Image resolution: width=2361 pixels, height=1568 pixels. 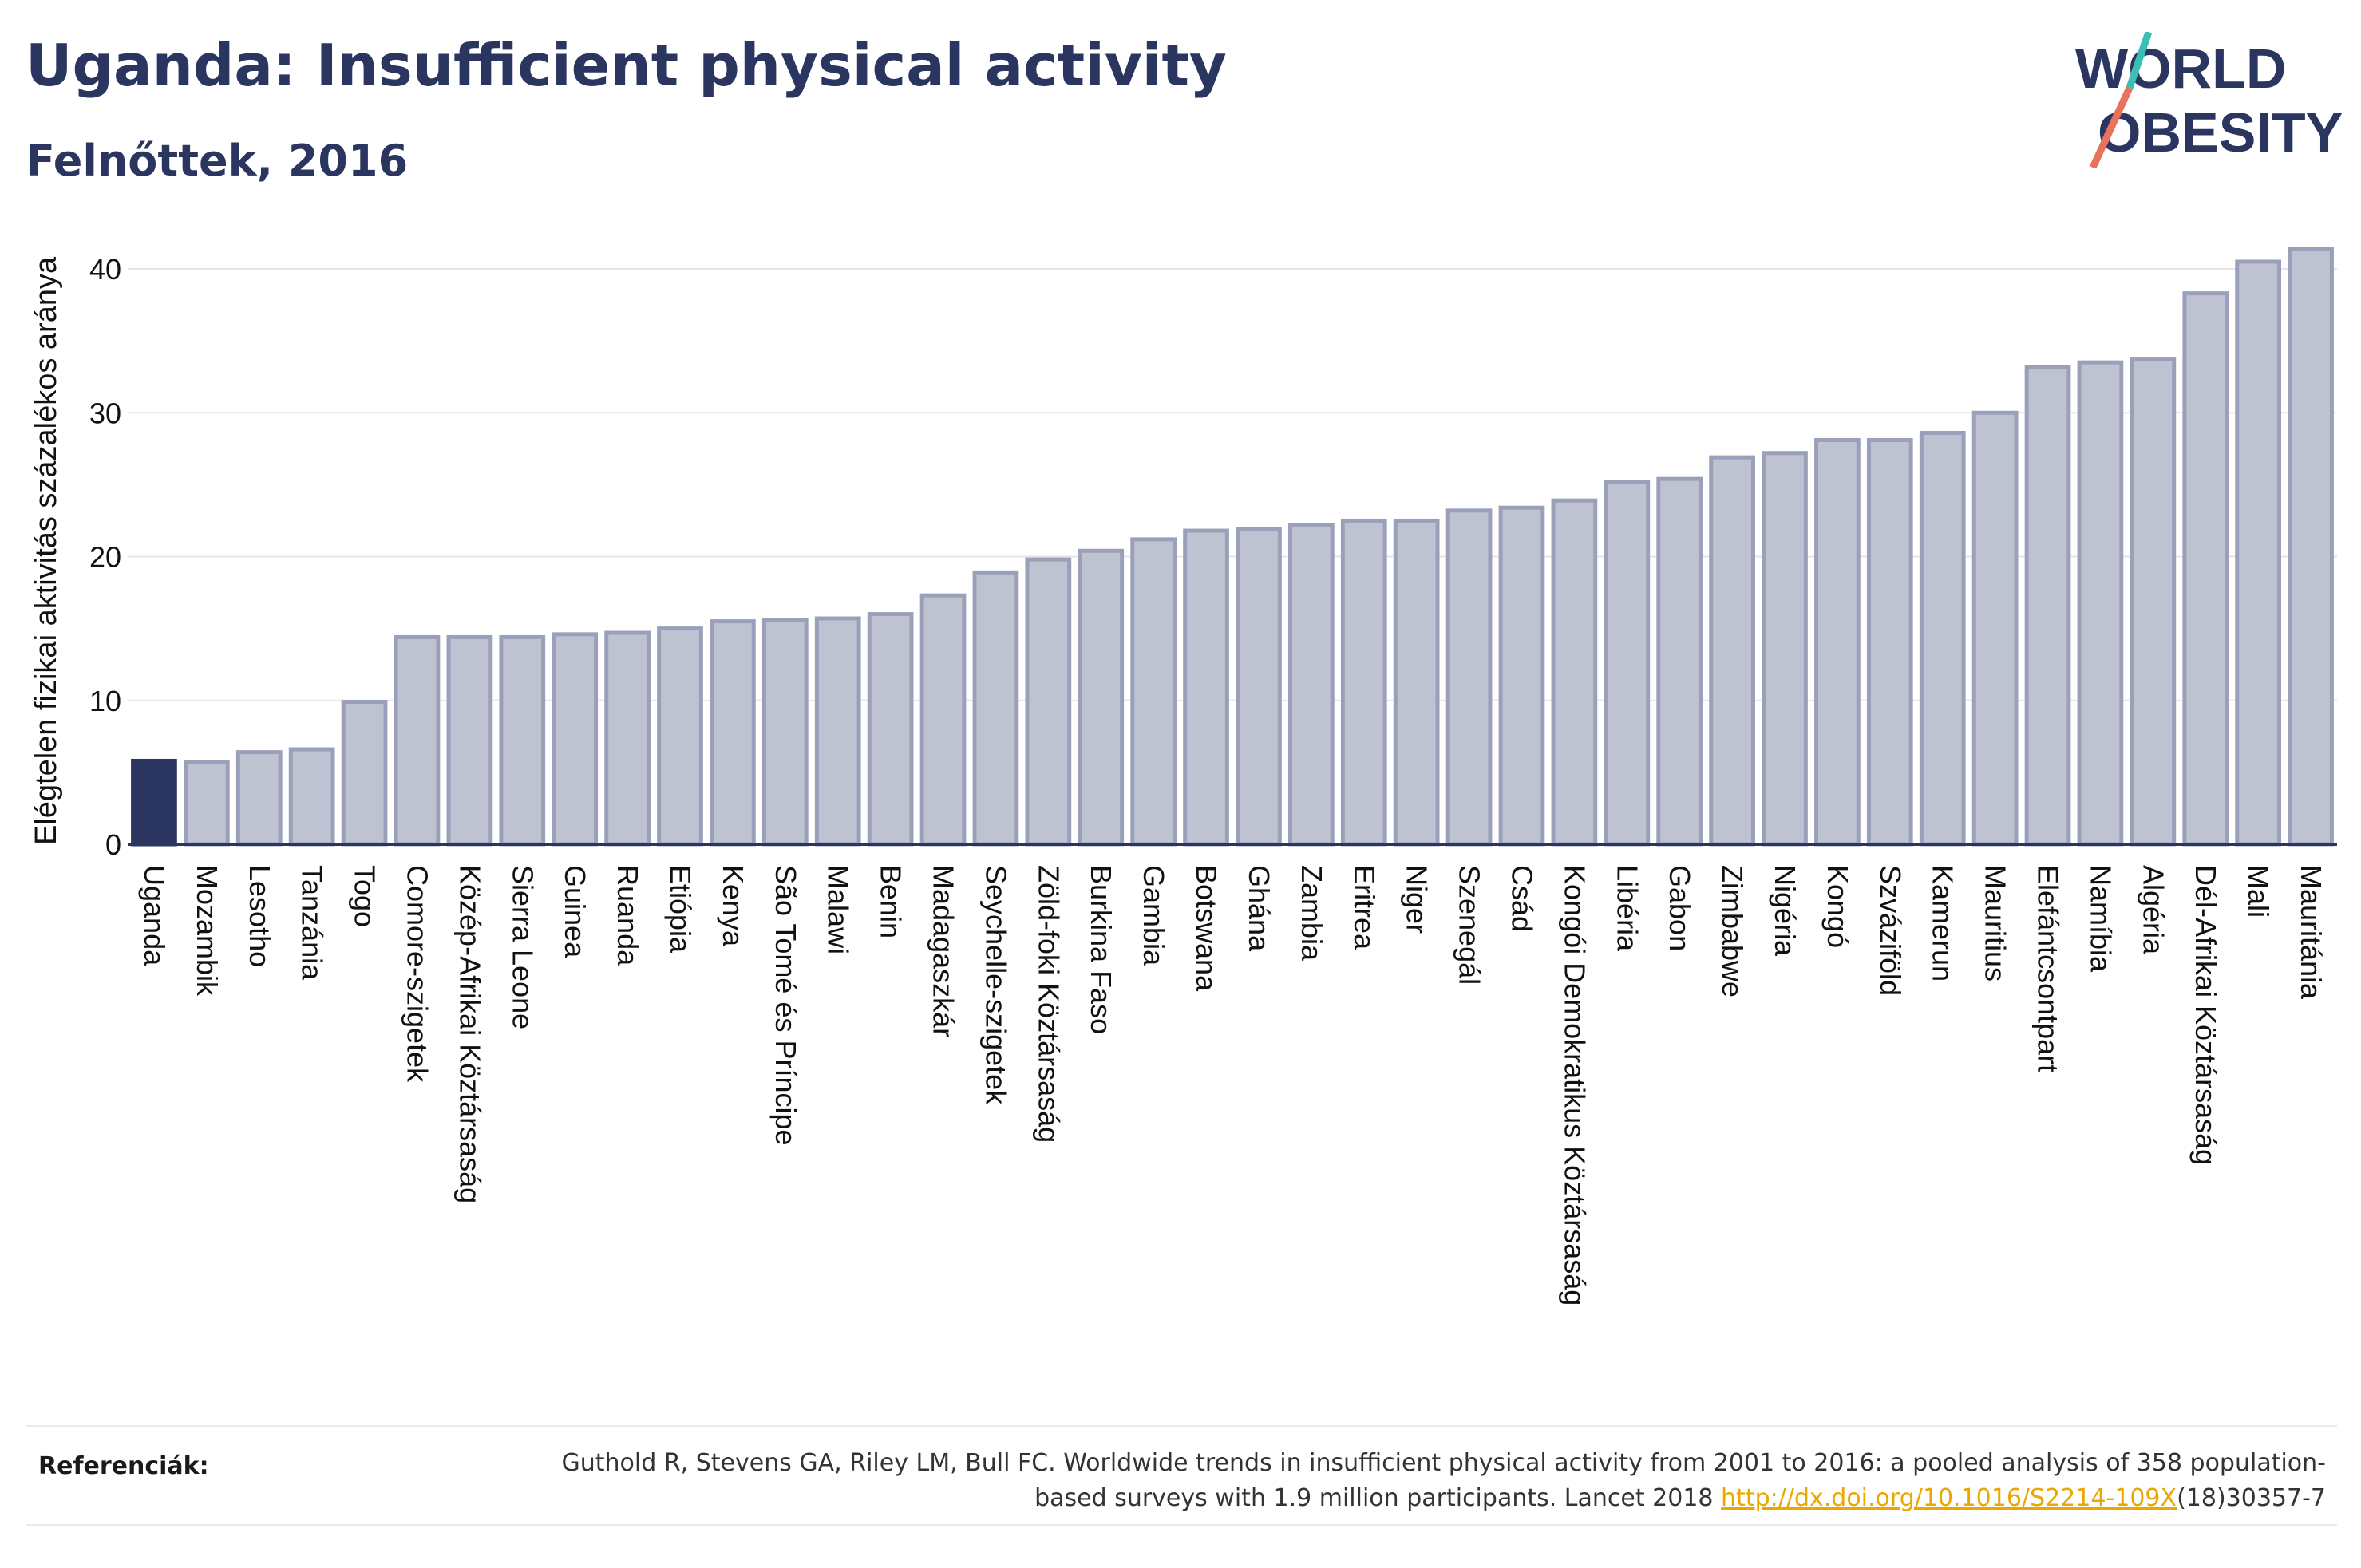 I want to click on y-tick-labels: 0 10 20 30 40, so click(x=105, y=557).